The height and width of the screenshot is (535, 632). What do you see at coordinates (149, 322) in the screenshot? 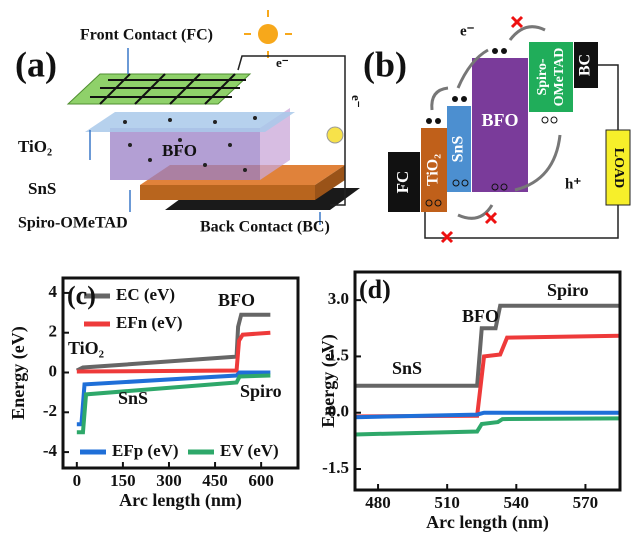
I see `legend-label: EFn (eV)` at bounding box center [149, 322].